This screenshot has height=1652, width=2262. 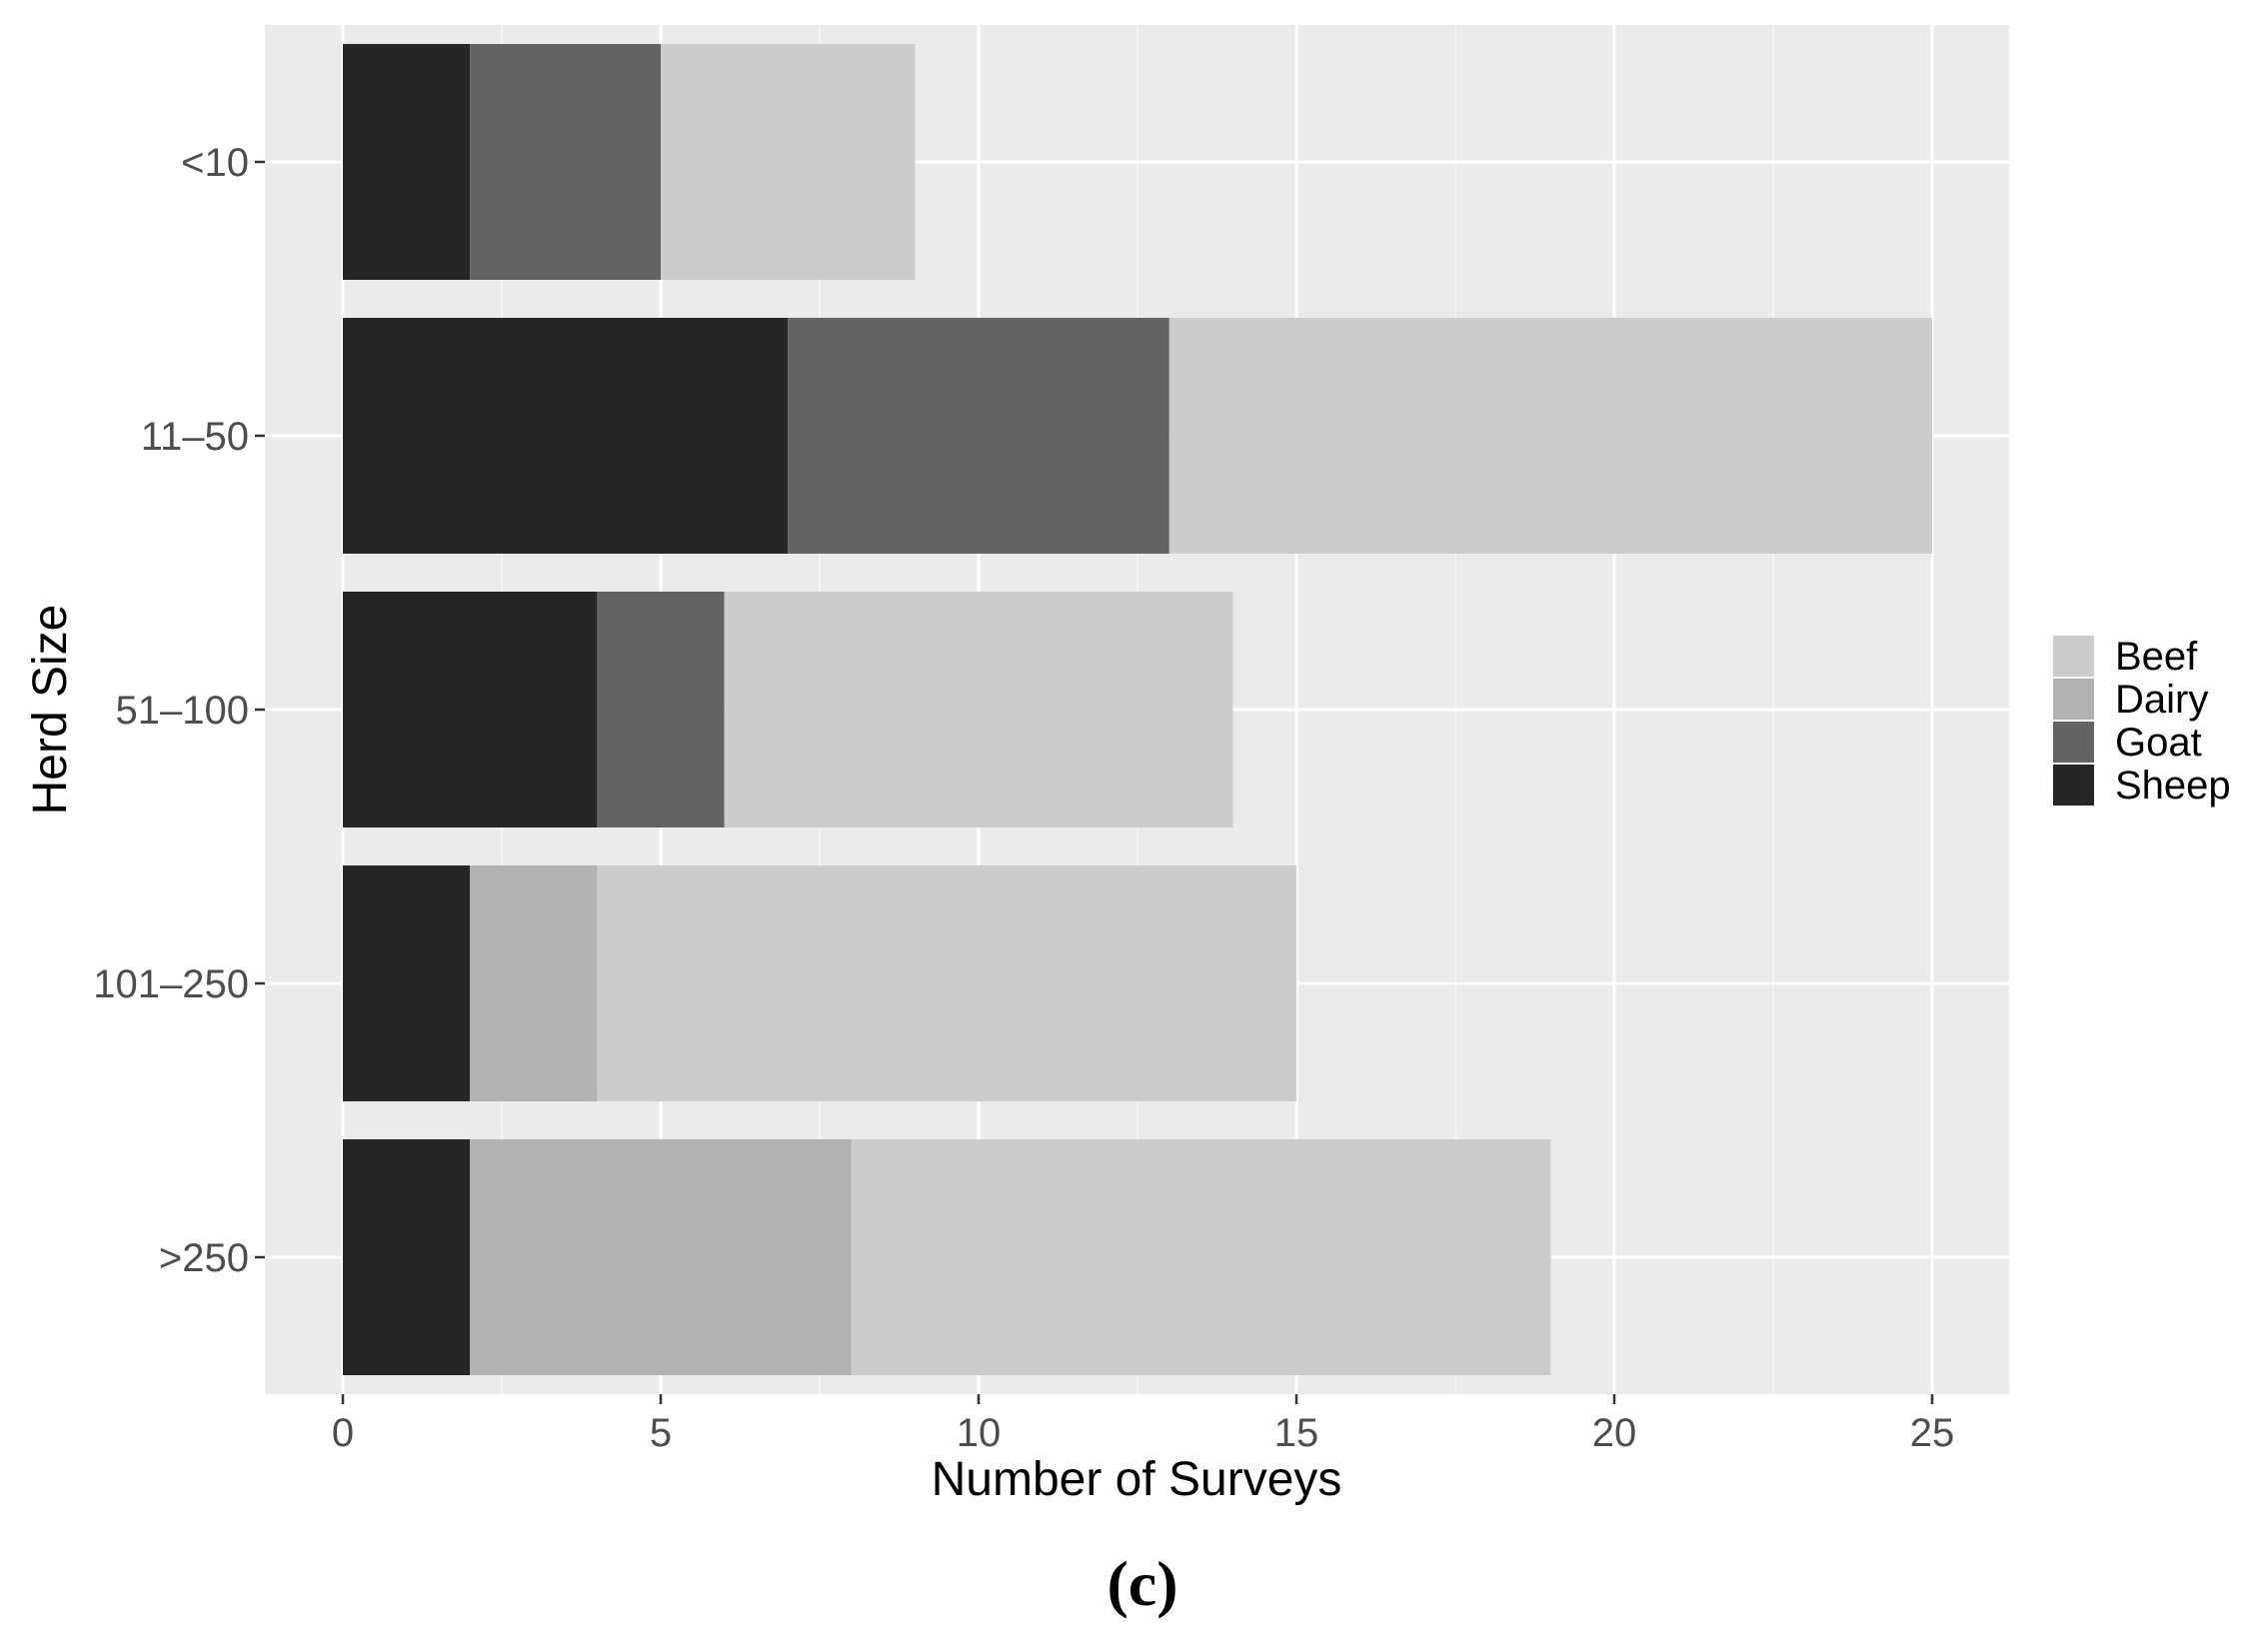 I want to click on y-tick-label: <10, so click(x=215, y=163).